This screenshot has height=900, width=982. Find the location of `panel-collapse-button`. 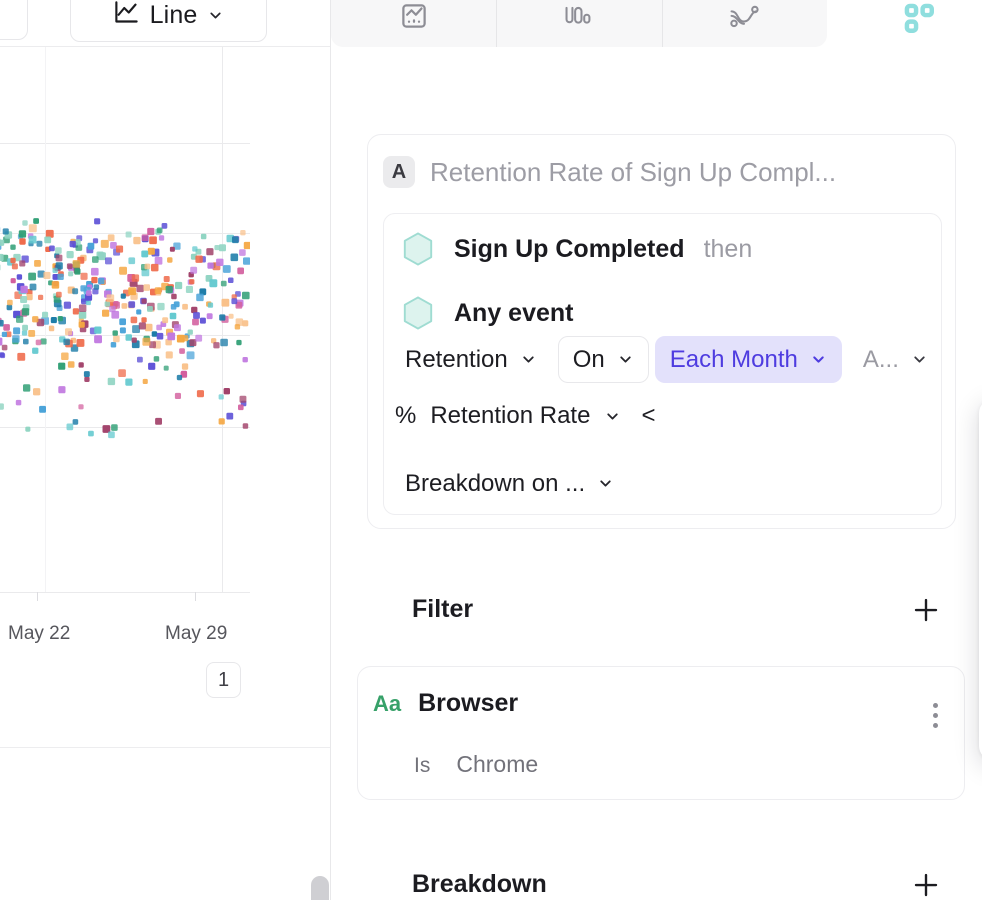

panel-collapse-button is located at coordinates (14, 20).